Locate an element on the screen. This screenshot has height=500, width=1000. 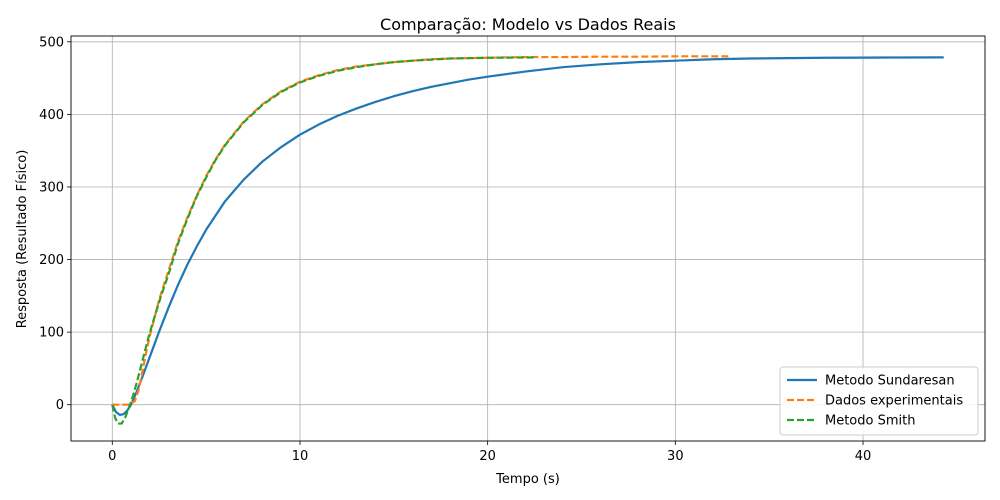
y-tick-label: 200 is located at coordinates (51, 260).